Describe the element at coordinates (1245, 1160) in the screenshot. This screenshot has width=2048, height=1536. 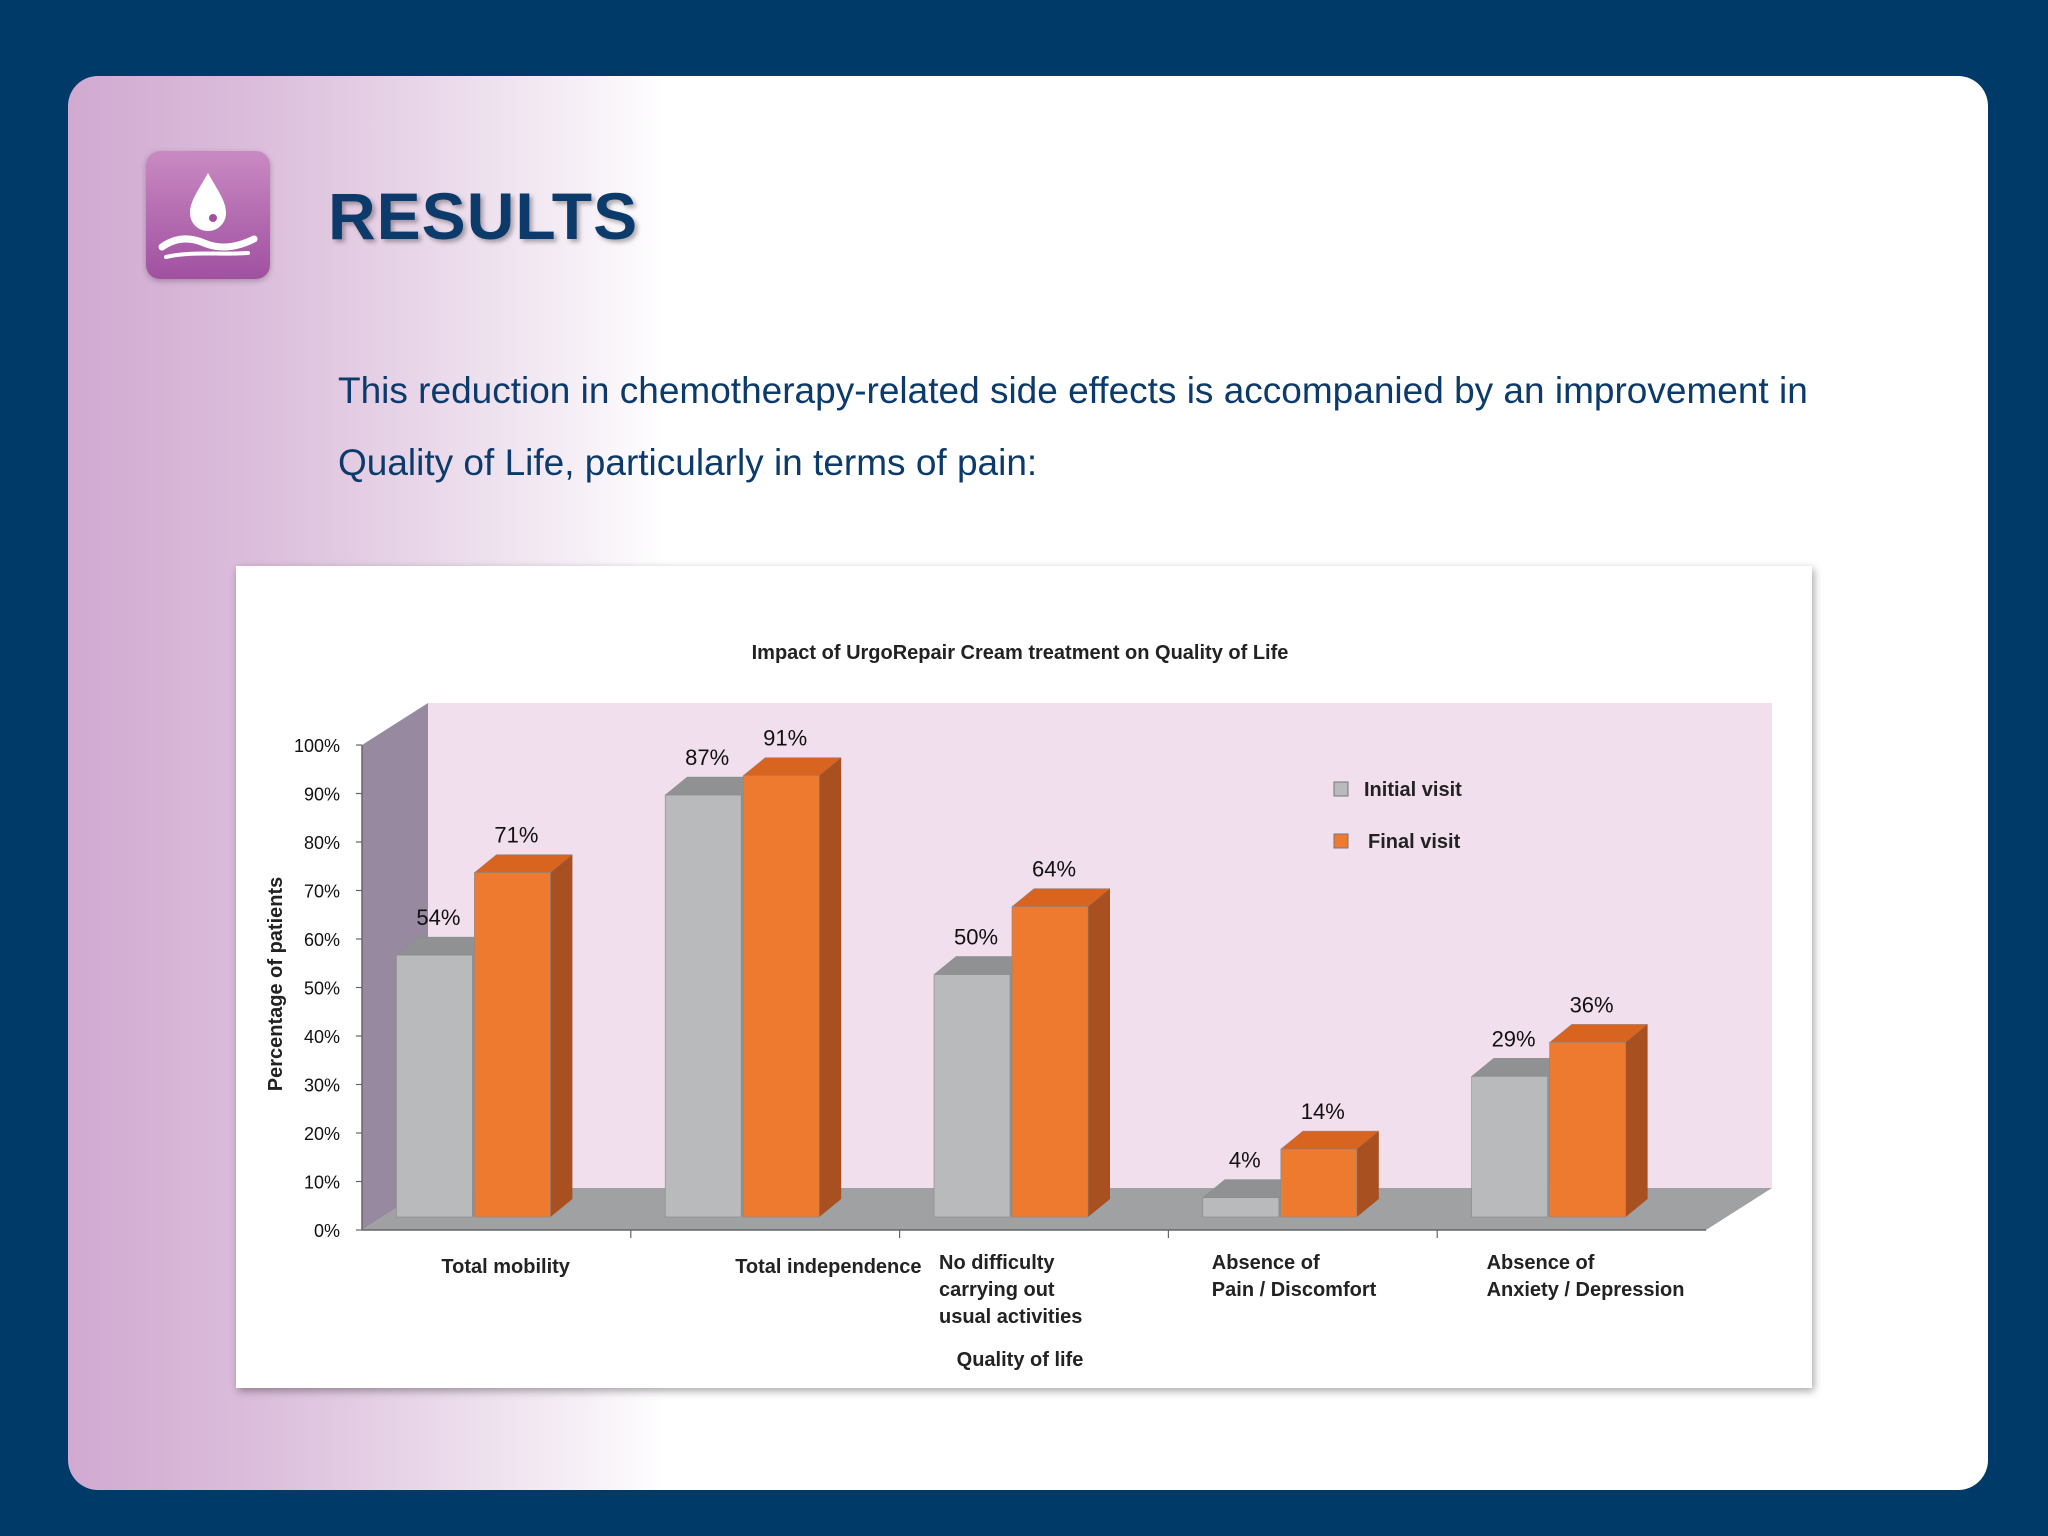
I see `data-label: 4%` at that location.